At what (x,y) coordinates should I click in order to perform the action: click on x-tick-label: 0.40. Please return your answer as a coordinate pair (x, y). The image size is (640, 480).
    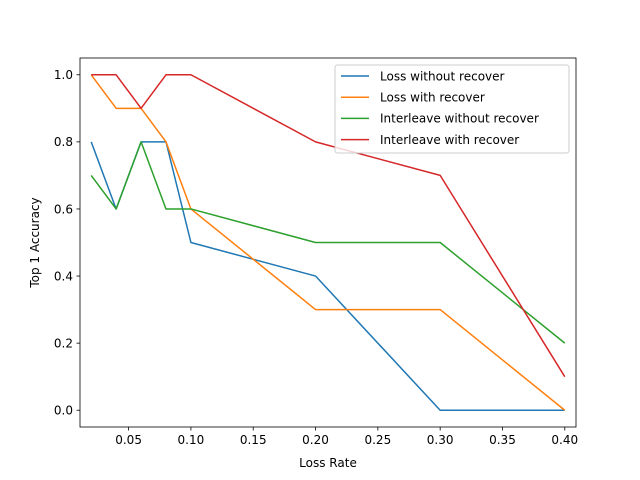
    Looking at the image, I should click on (564, 440).